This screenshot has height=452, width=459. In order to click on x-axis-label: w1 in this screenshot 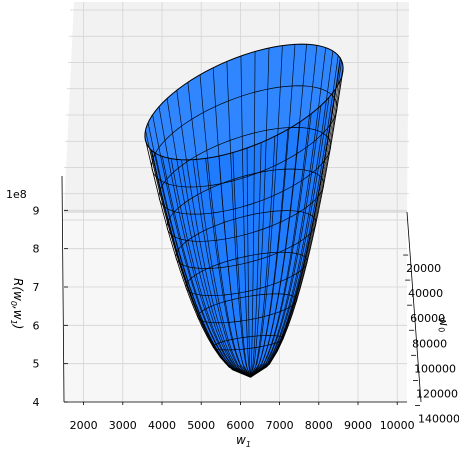, I will do `click(243, 441)`.